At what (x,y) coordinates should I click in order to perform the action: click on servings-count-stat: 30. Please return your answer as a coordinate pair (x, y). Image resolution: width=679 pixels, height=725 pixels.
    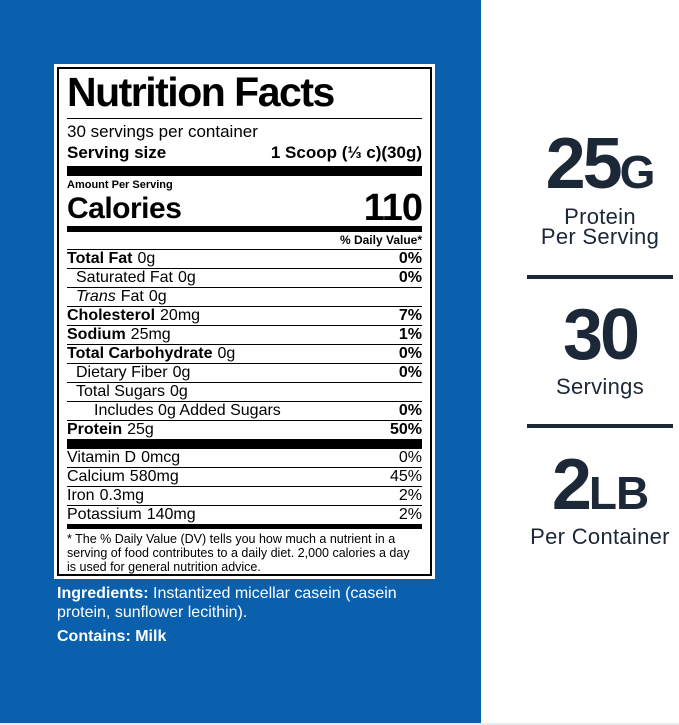
    Looking at the image, I should click on (601, 335).